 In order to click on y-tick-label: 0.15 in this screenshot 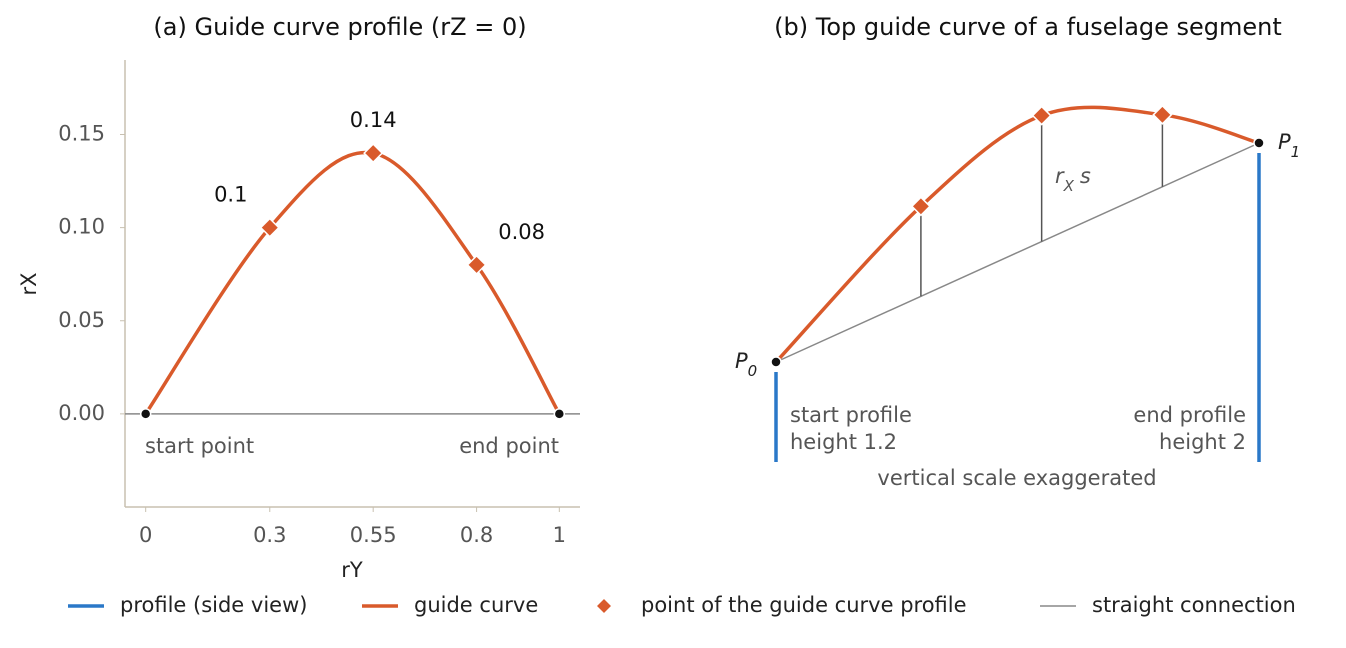, I will do `click(81, 134)`.